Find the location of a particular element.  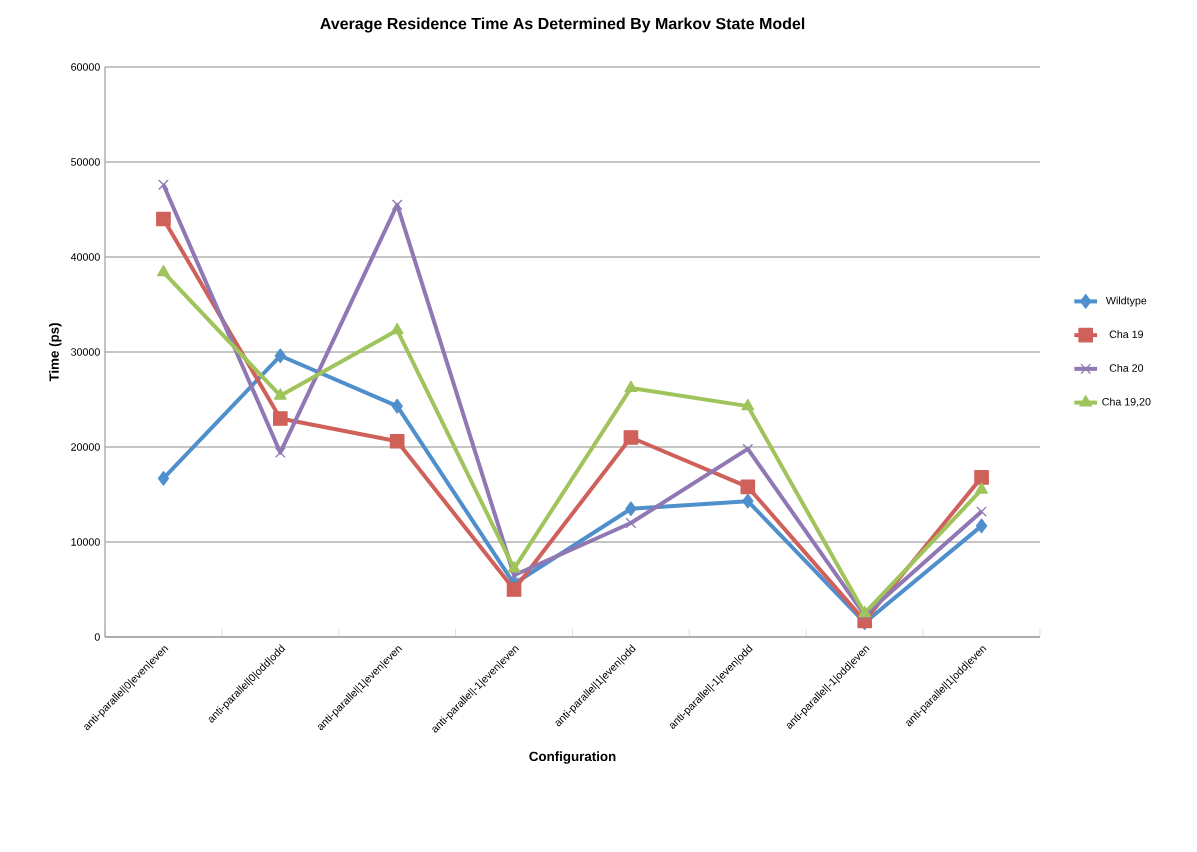

legend-label: Cha 20 is located at coordinates (1126, 367).